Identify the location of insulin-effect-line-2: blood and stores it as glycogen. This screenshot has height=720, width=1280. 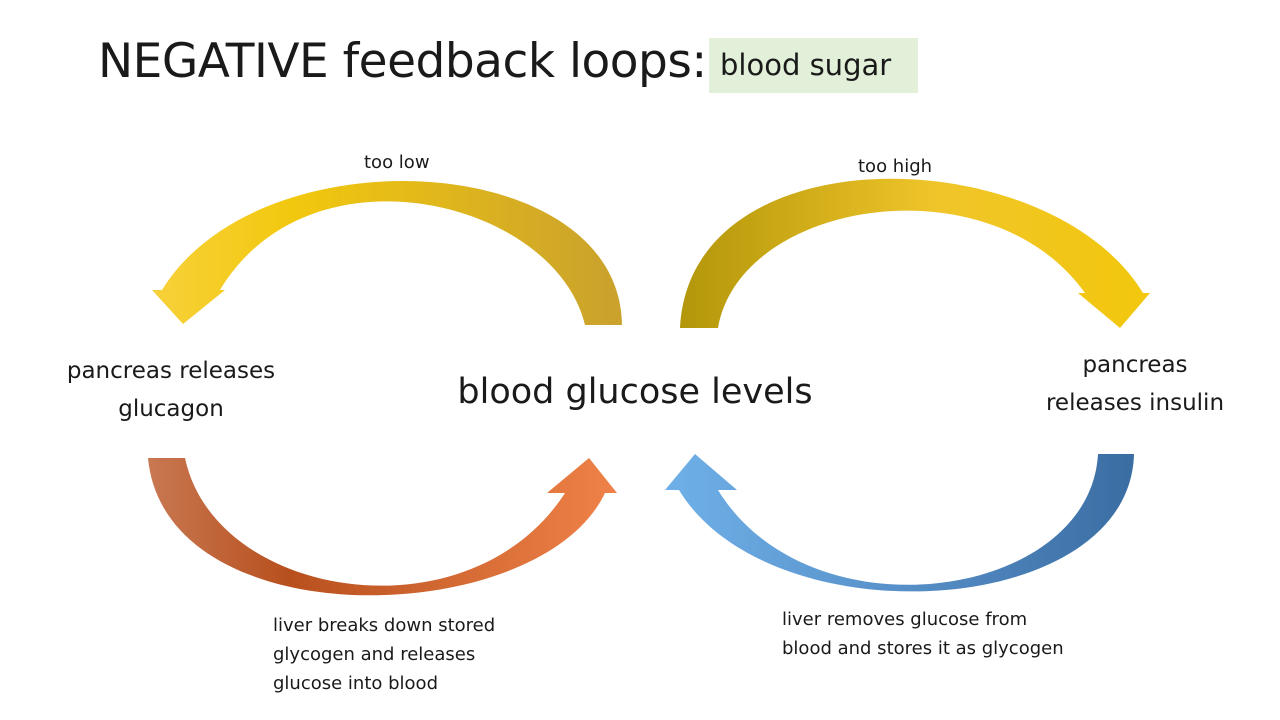
(923, 648).